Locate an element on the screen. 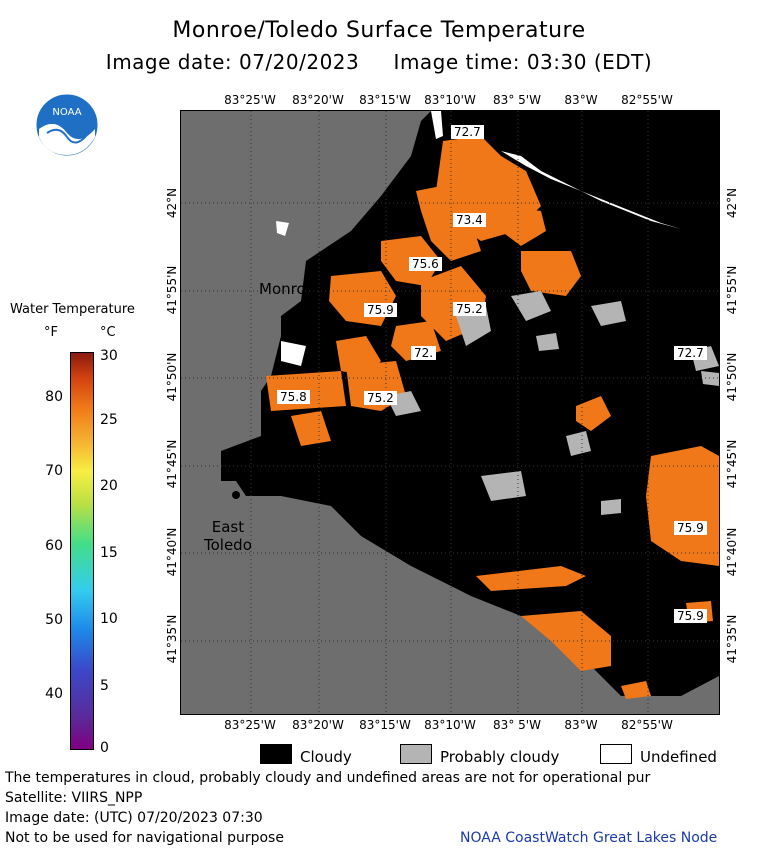 The width and height of the screenshot is (758, 854). lon-label-bottom: 83°25'W is located at coordinates (250, 725).